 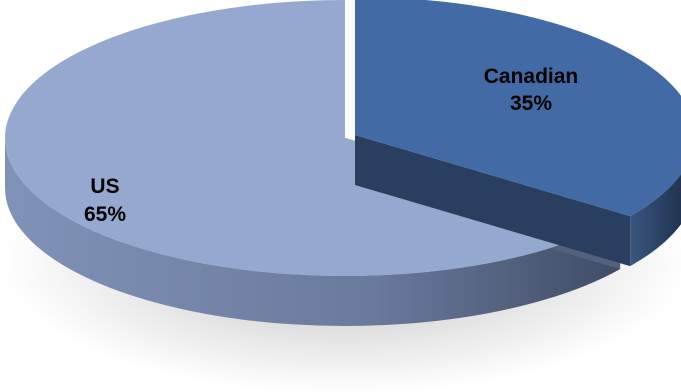 I want to click on slice-canadian-side, so click(x=655, y=220).